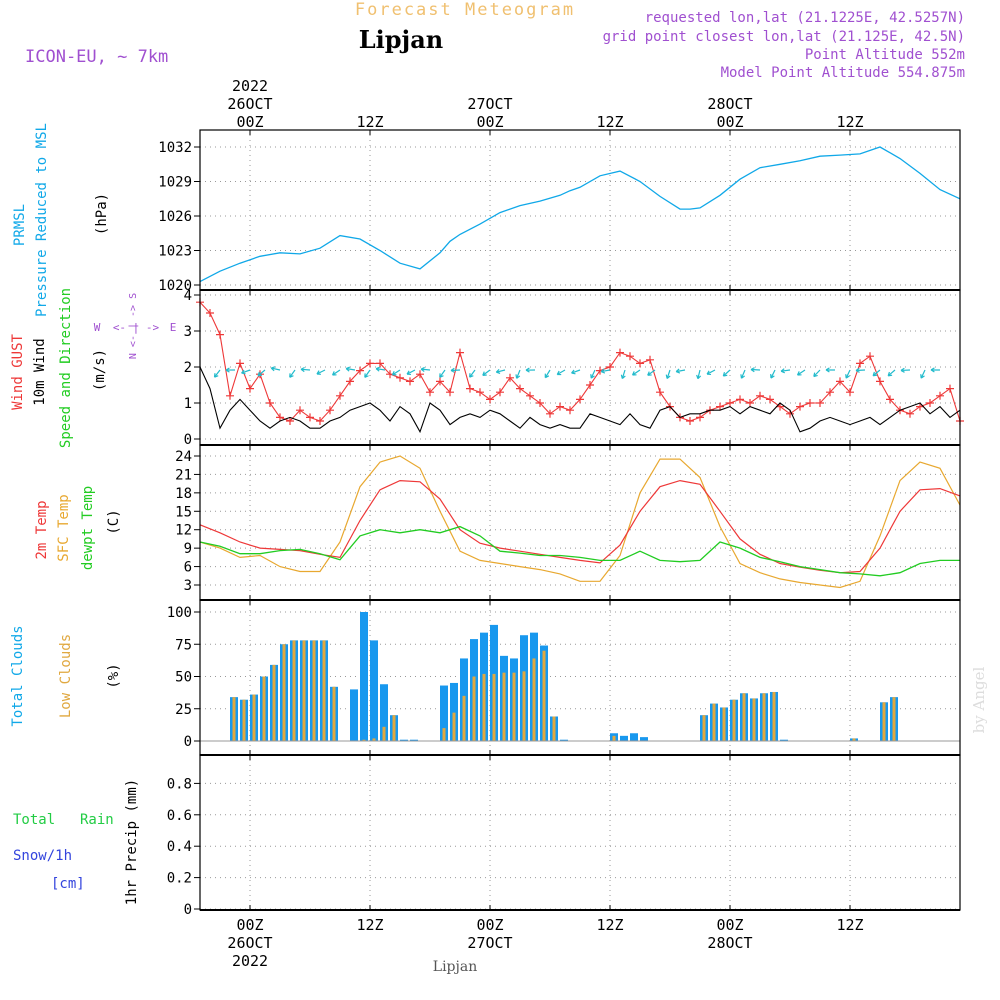 This screenshot has height=1000, width=1000. I want to click on total-clouds-label: Total Clouds, so click(18, 675).